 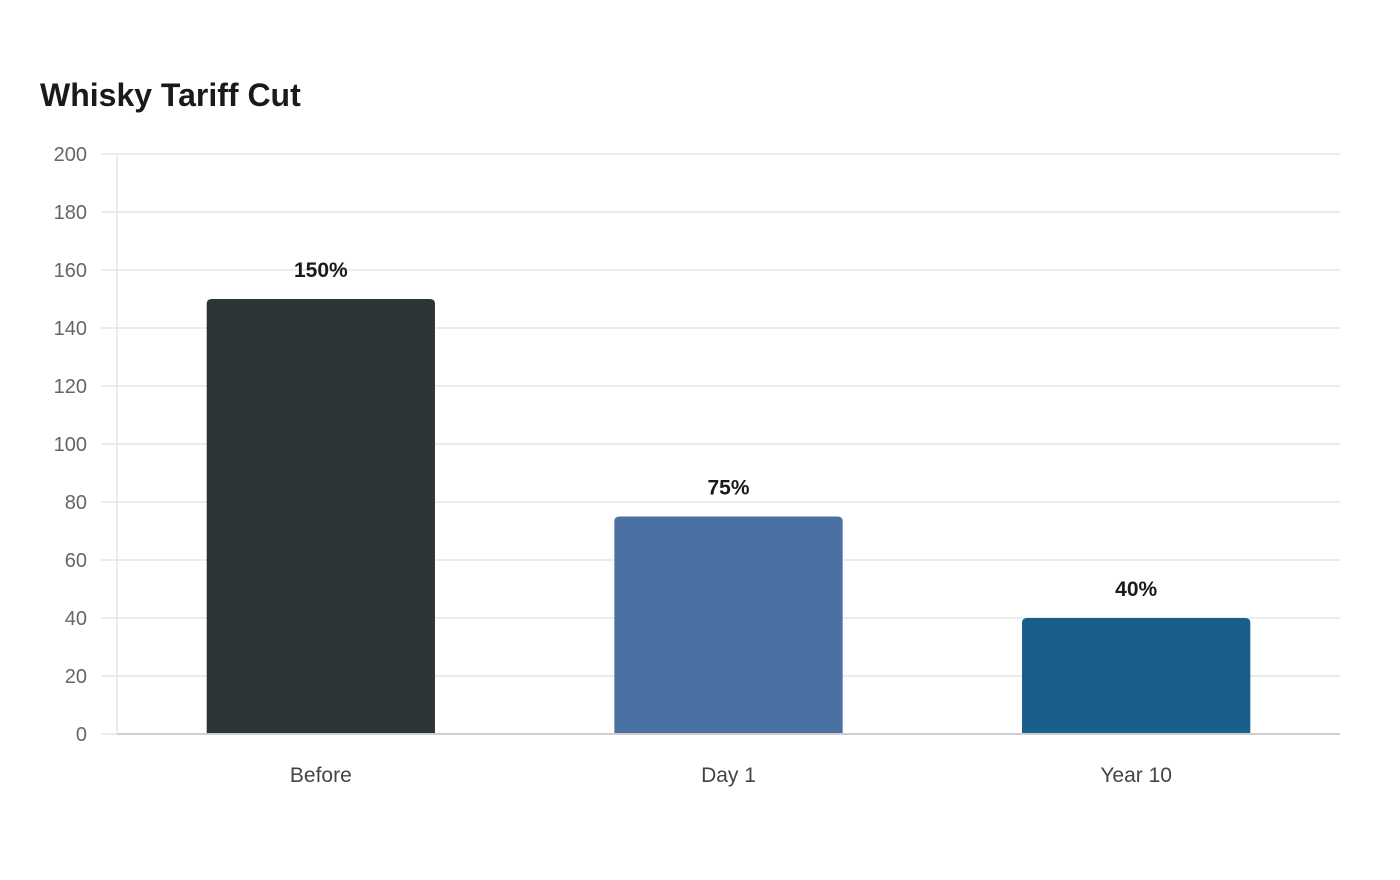 What do you see at coordinates (728, 760) in the screenshot?
I see `x-axis: Before Day 1 Year 10` at bounding box center [728, 760].